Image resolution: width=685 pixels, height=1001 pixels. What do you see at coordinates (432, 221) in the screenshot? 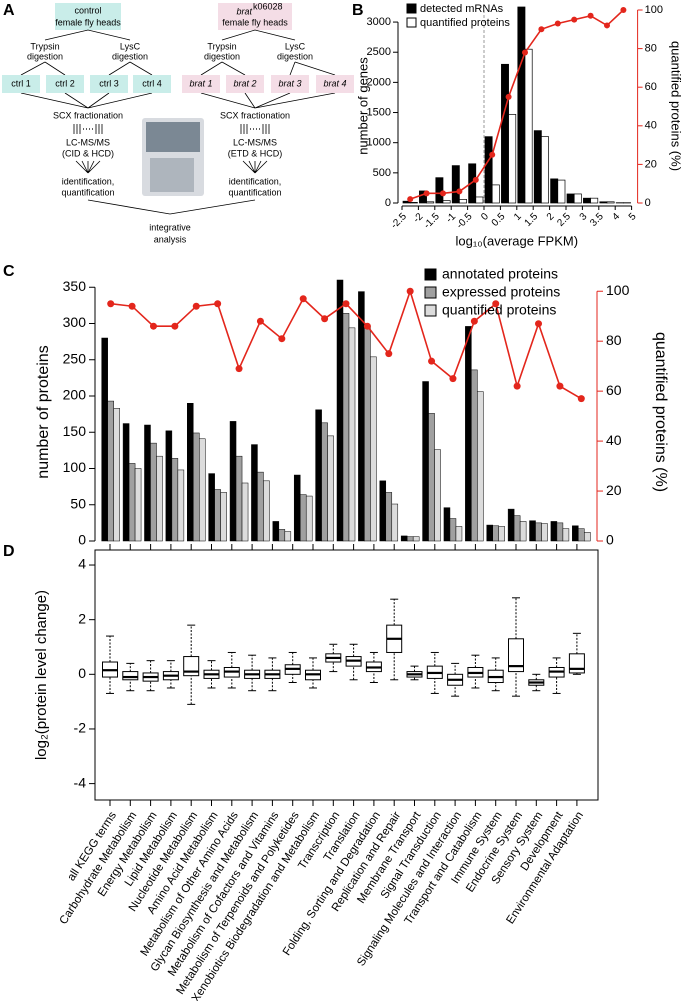
I see `x-tick-label: -1.5` at bounding box center [432, 221].